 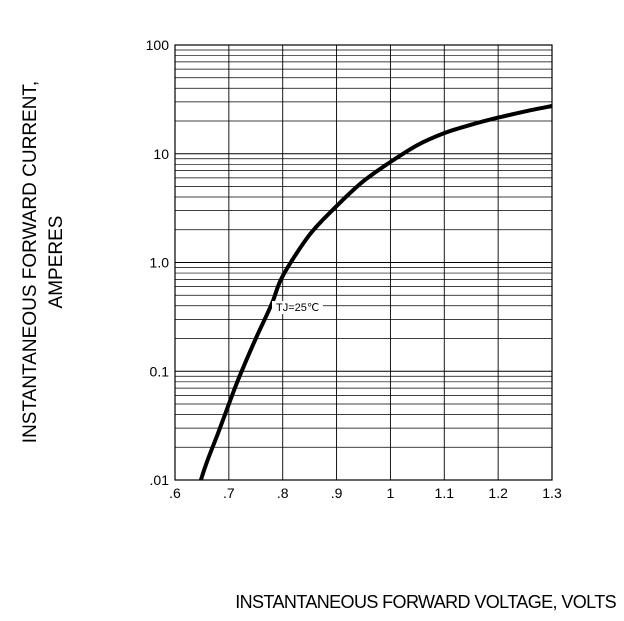 What do you see at coordinates (56, 262) in the screenshot?
I see `y-axis-label-line-2: AMPERES` at bounding box center [56, 262].